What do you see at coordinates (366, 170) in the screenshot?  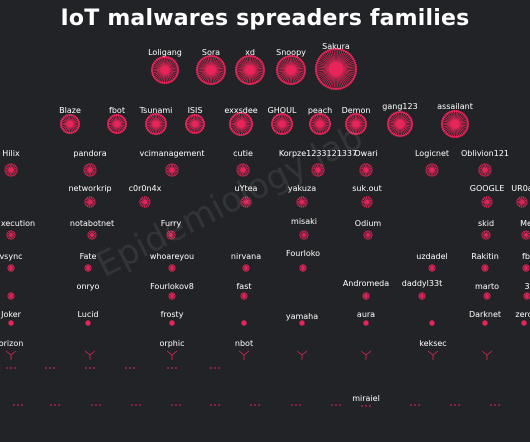 I see `family-node-owari` at bounding box center [366, 170].